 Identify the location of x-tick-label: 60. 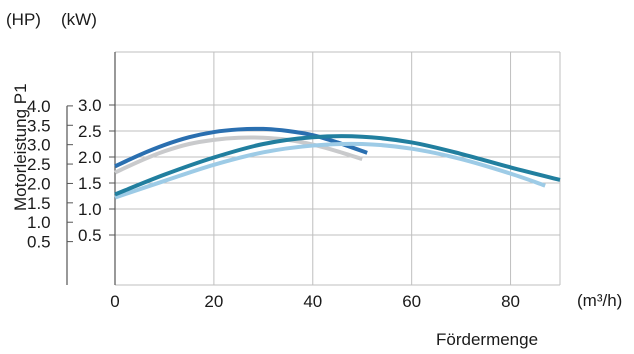
(411, 301).